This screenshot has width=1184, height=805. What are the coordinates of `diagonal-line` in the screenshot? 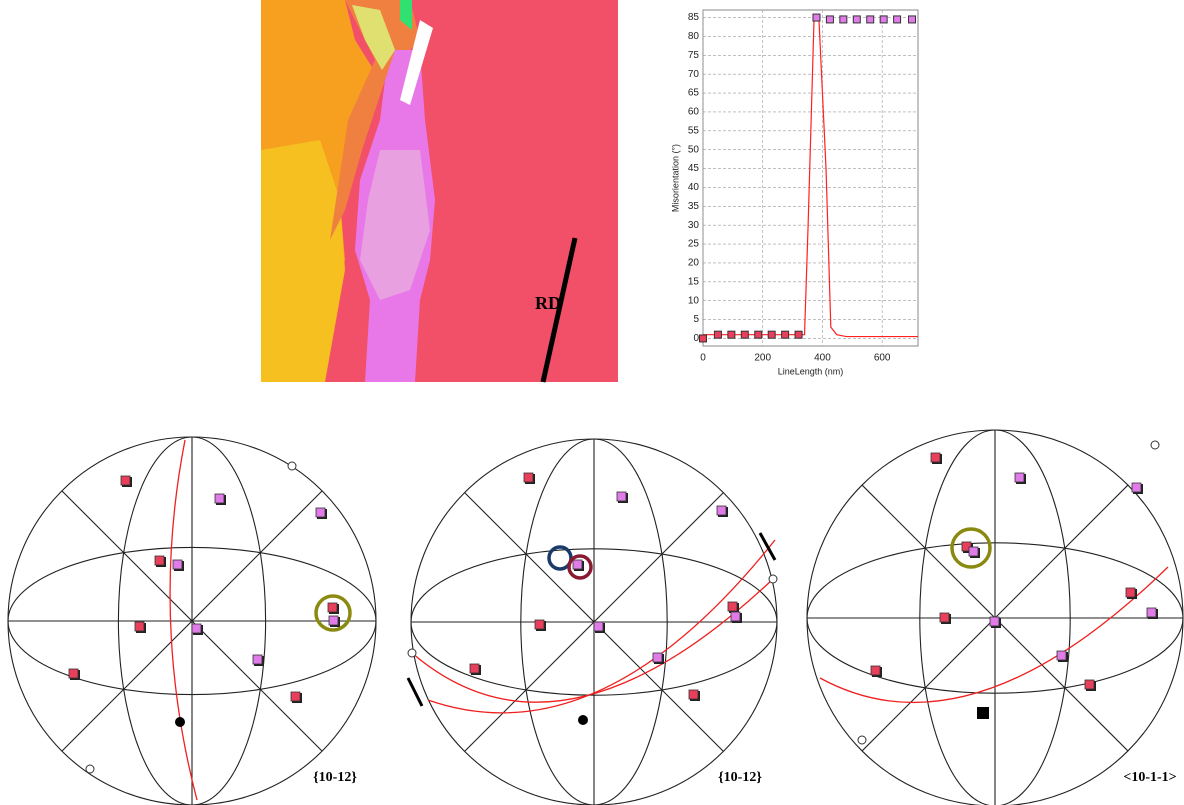 It's located at (192, 621).